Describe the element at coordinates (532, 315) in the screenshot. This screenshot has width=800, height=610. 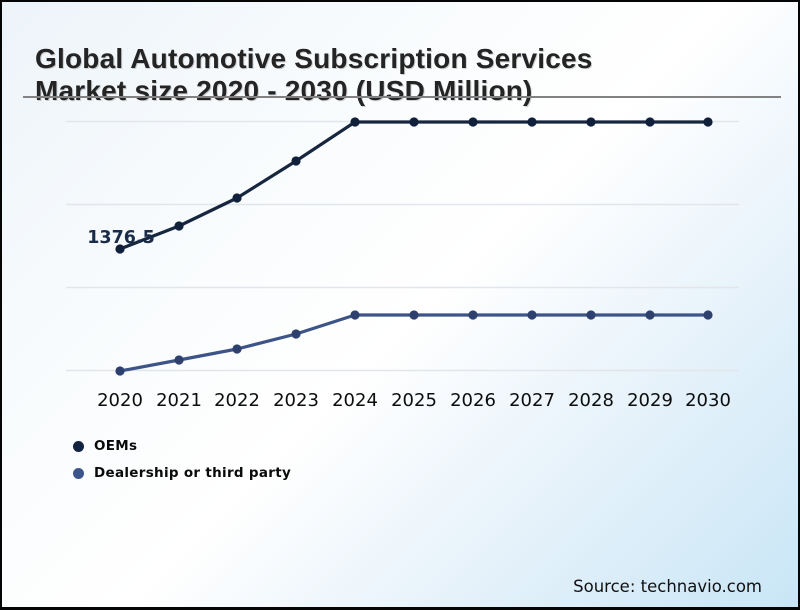
I see `data-point-dealership-or-third-party-2027` at that location.